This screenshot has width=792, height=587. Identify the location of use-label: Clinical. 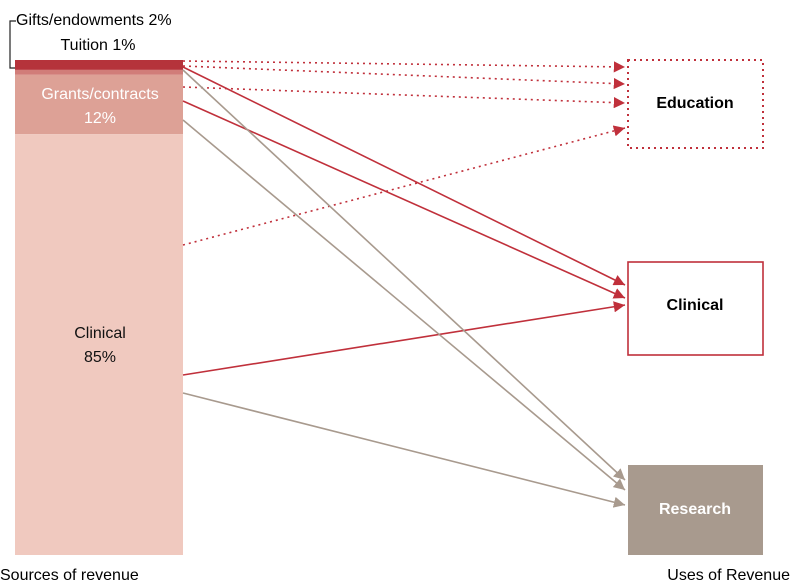
(695, 305).